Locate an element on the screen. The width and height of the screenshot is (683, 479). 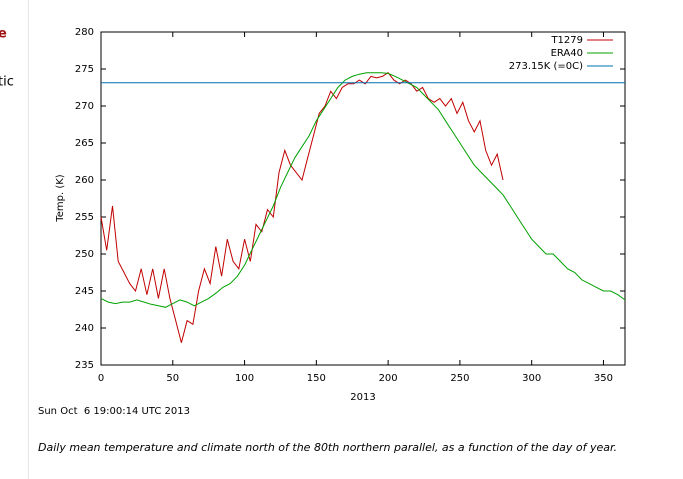
y-tick-label: 265 is located at coordinates (84, 143).